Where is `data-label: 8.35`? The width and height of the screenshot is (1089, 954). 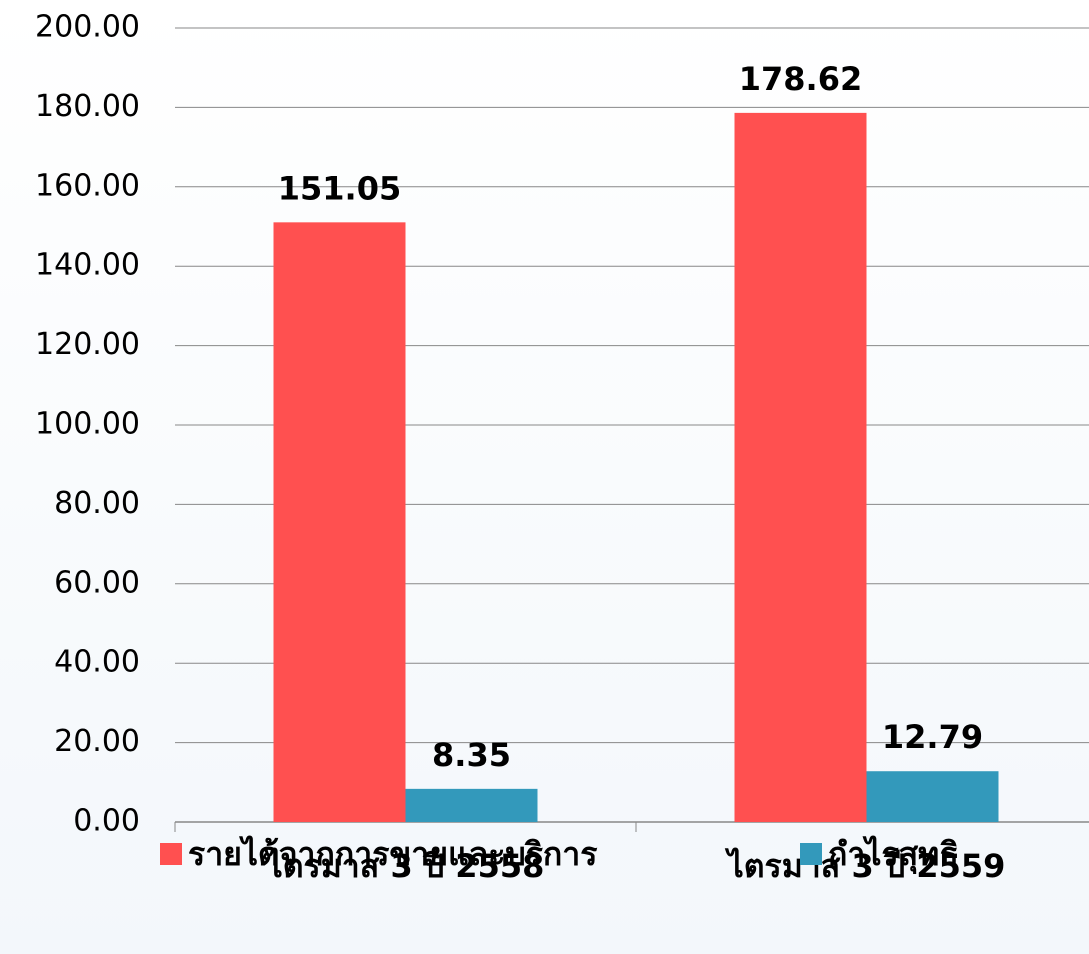
data-label: 8.35 is located at coordinates (471, 755).